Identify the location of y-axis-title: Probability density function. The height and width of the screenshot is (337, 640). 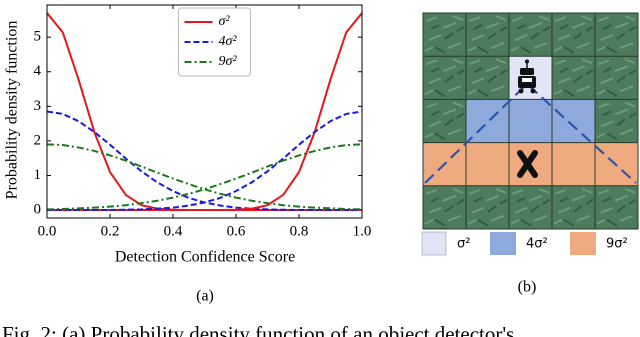
(12, 110).